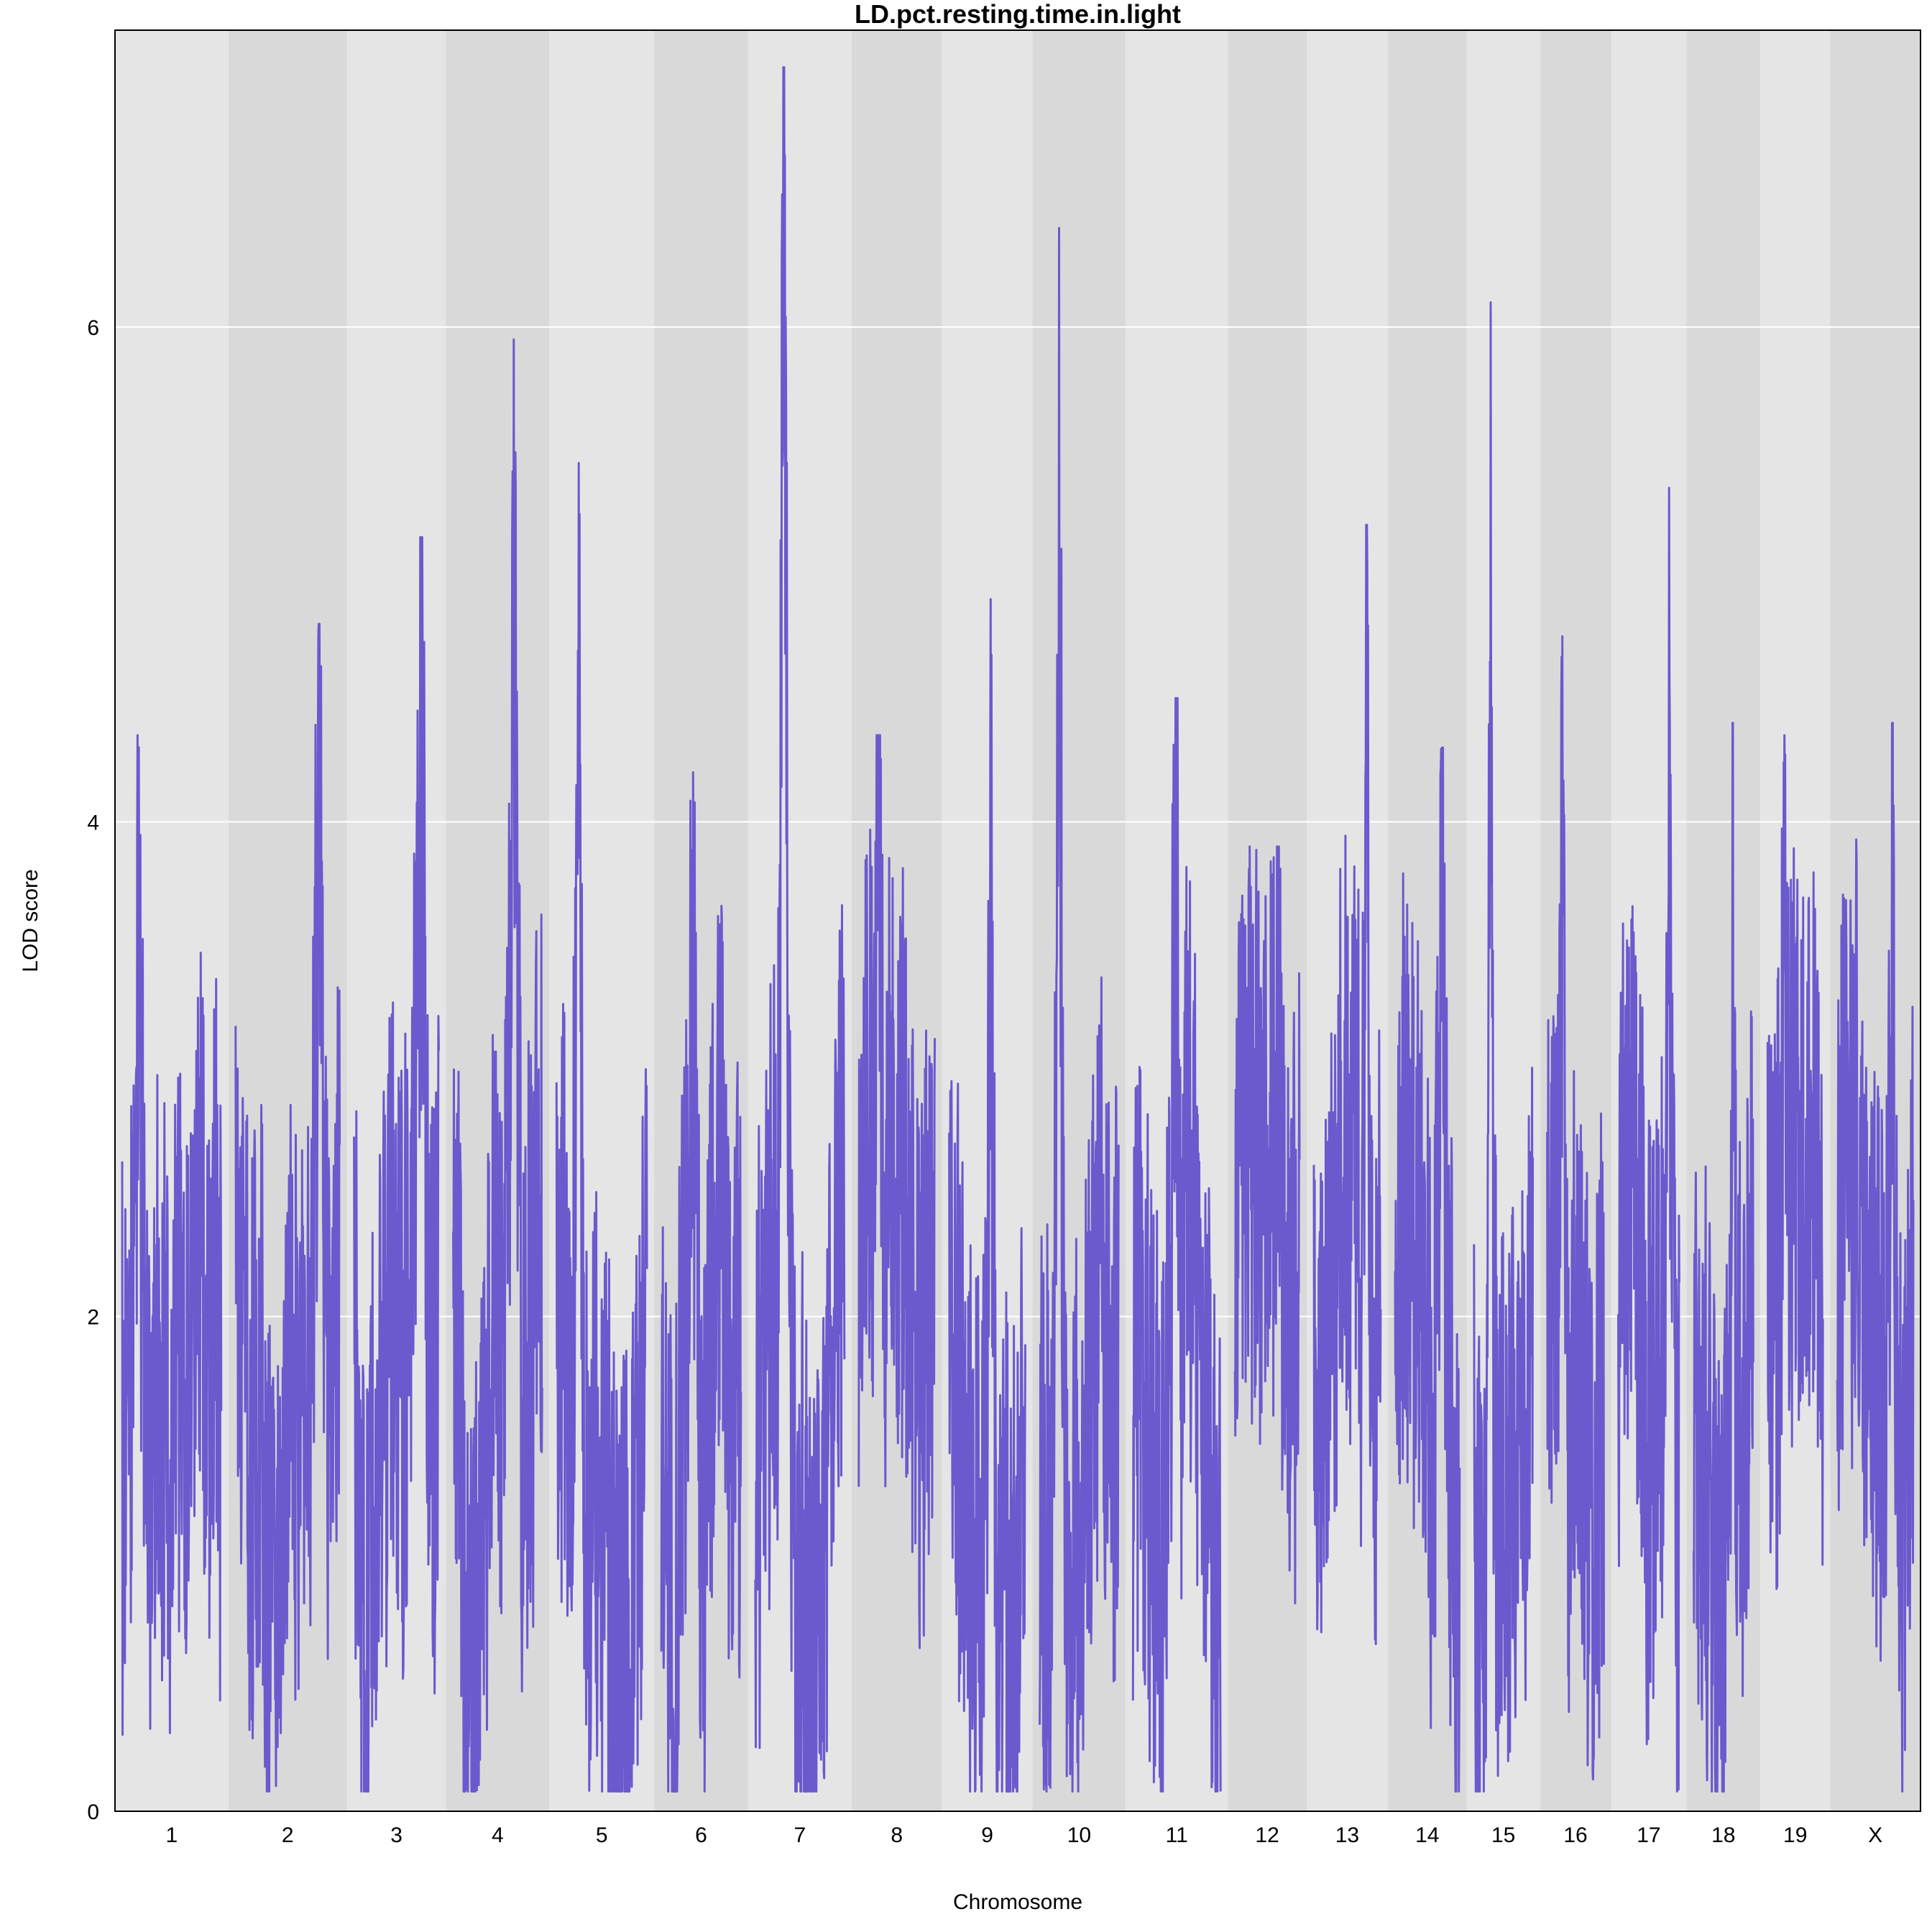 The width and height of the screenshot is (1932, 1932). What do you see at coordinates (1079, 1835) in the screenshot?
I see `x-tick-label: 10` at bounding box center [1079, 1835].